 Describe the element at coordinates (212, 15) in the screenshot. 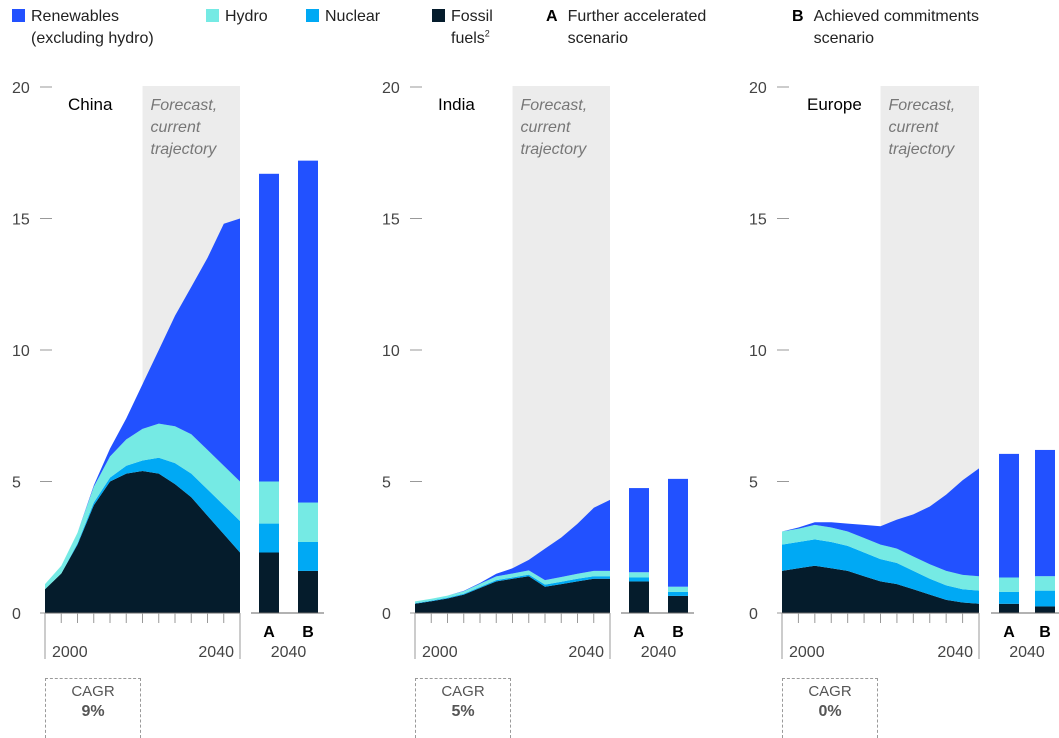

I see `legend-swatch-hydro` at that location.